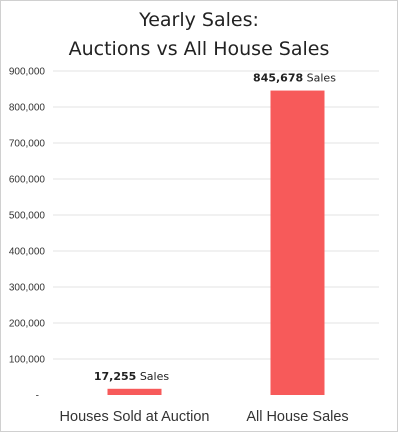  Describe the element at coordinates (27, 216) in the screenshot. I see `y-tick-label: 500,000` at that location.